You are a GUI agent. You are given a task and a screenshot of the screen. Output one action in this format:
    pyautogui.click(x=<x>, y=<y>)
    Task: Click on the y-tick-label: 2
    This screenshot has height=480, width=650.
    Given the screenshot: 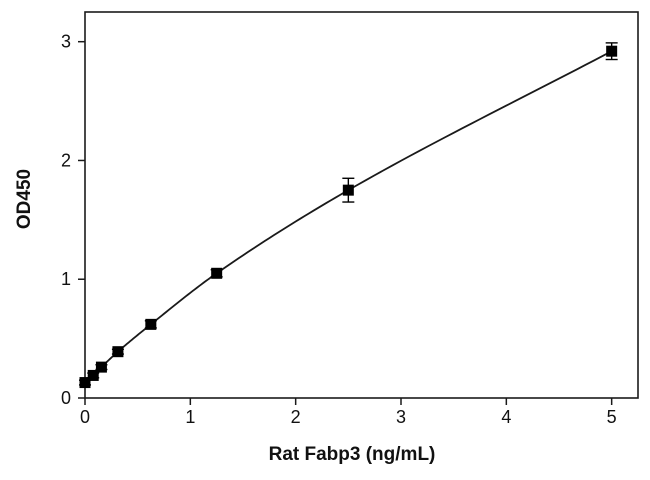 What is the action you would take?
    pyautogui.click(x=66, y=160)
    